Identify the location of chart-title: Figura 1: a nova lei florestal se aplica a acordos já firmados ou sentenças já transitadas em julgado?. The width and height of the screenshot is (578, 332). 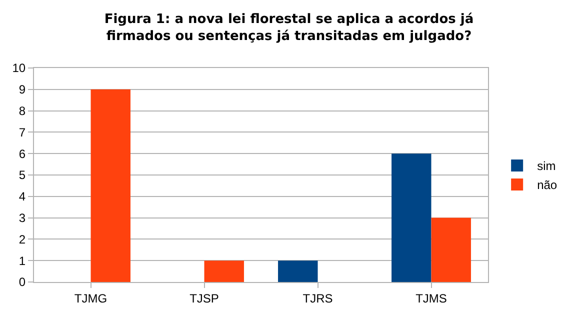
(289, 28).